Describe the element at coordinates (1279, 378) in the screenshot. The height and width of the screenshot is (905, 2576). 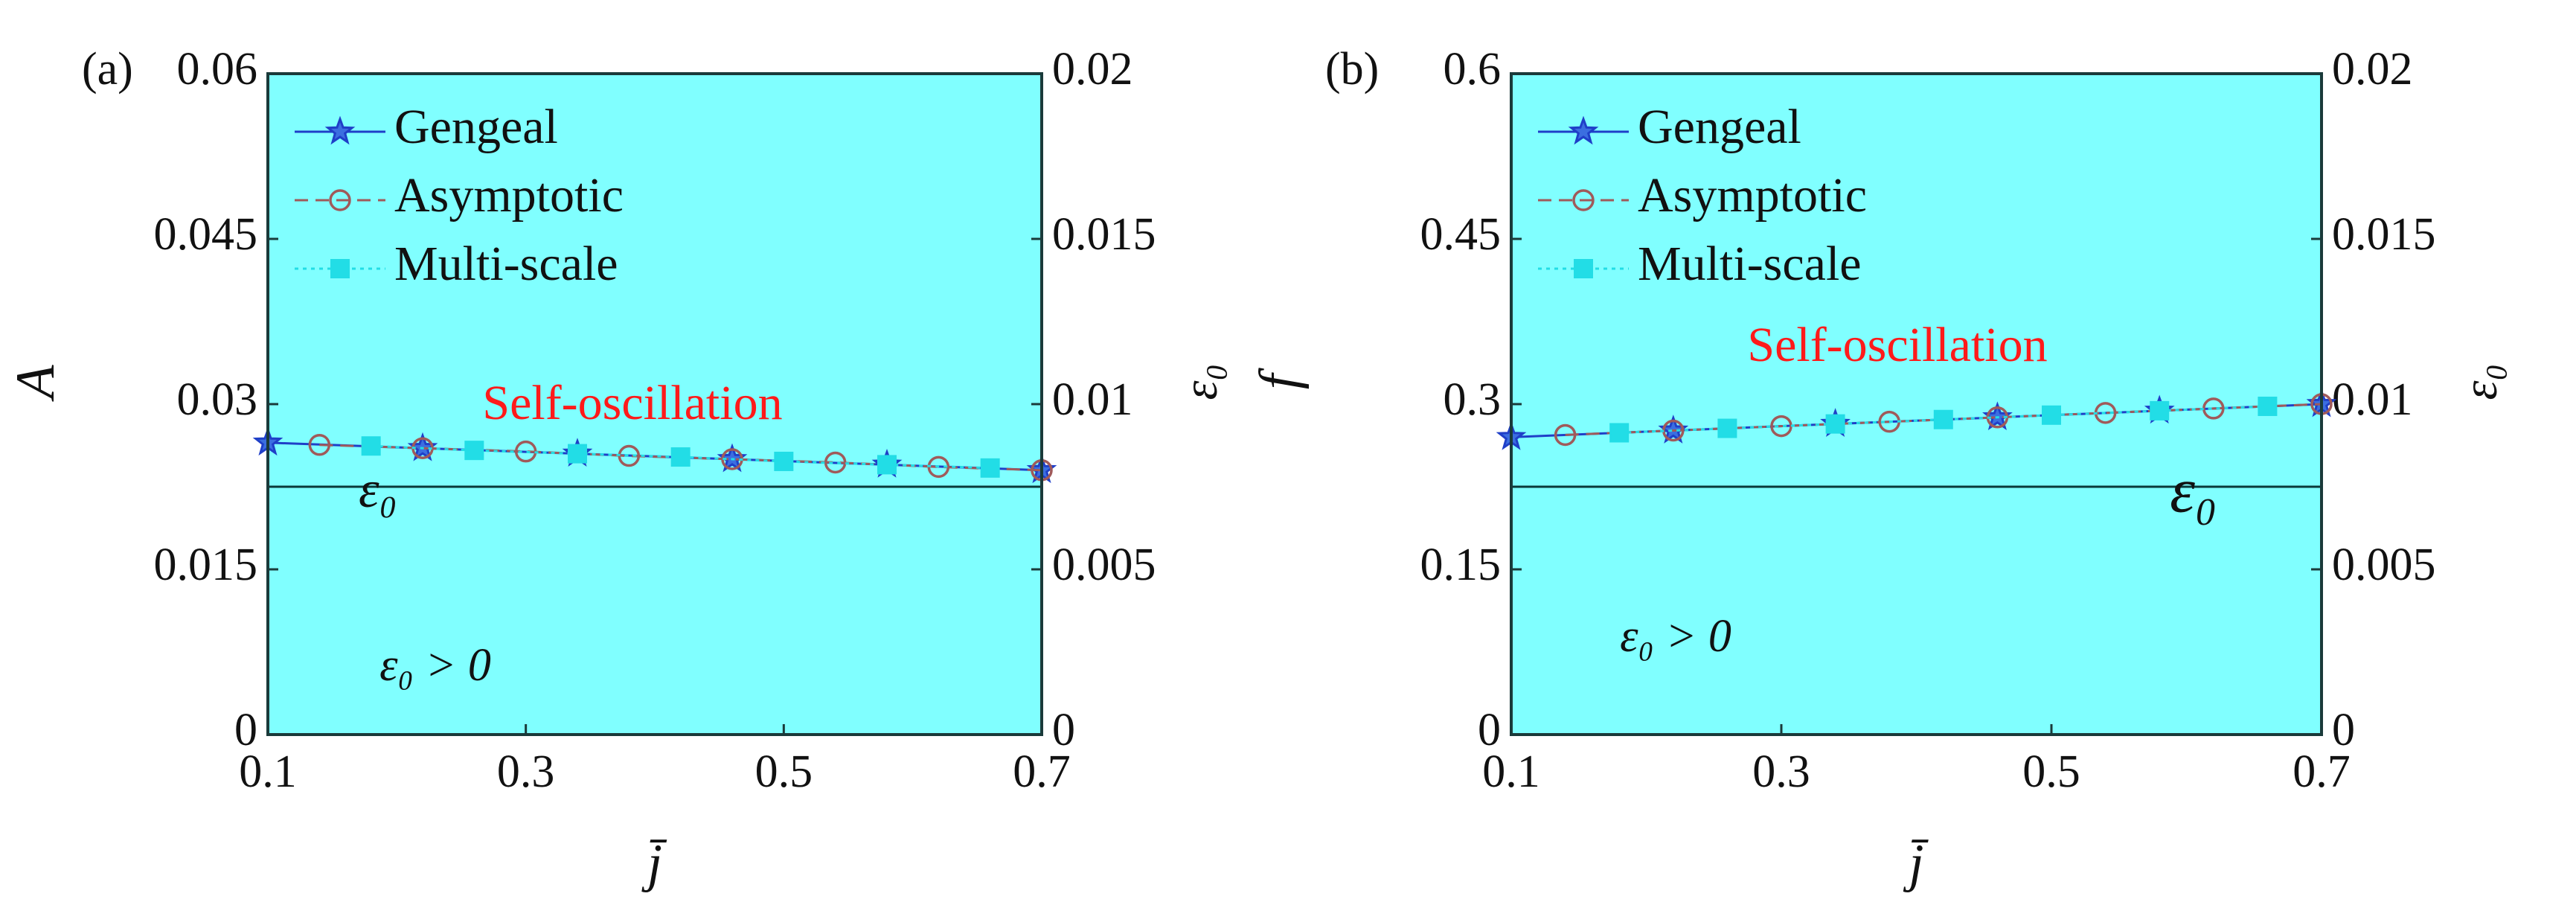
I see `y-axis-label: f` at that location.